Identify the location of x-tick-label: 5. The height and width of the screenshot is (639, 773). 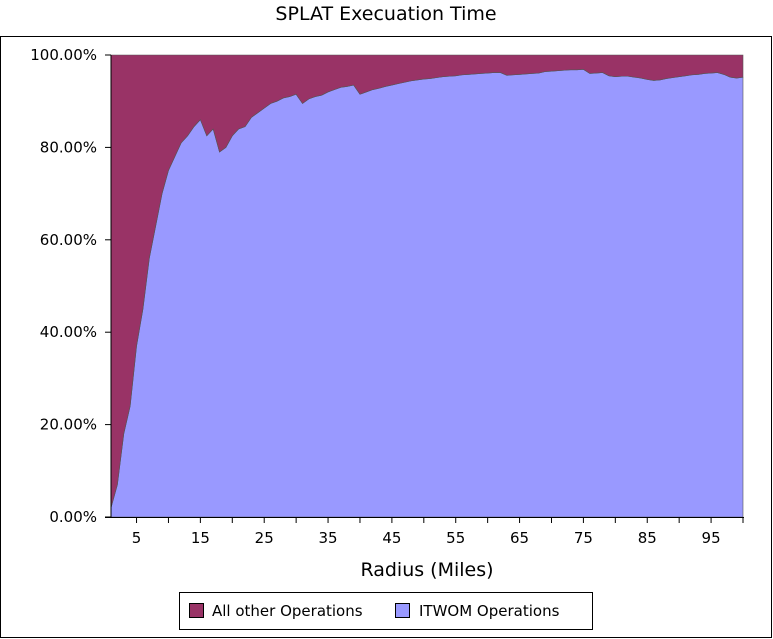
(137, 538).